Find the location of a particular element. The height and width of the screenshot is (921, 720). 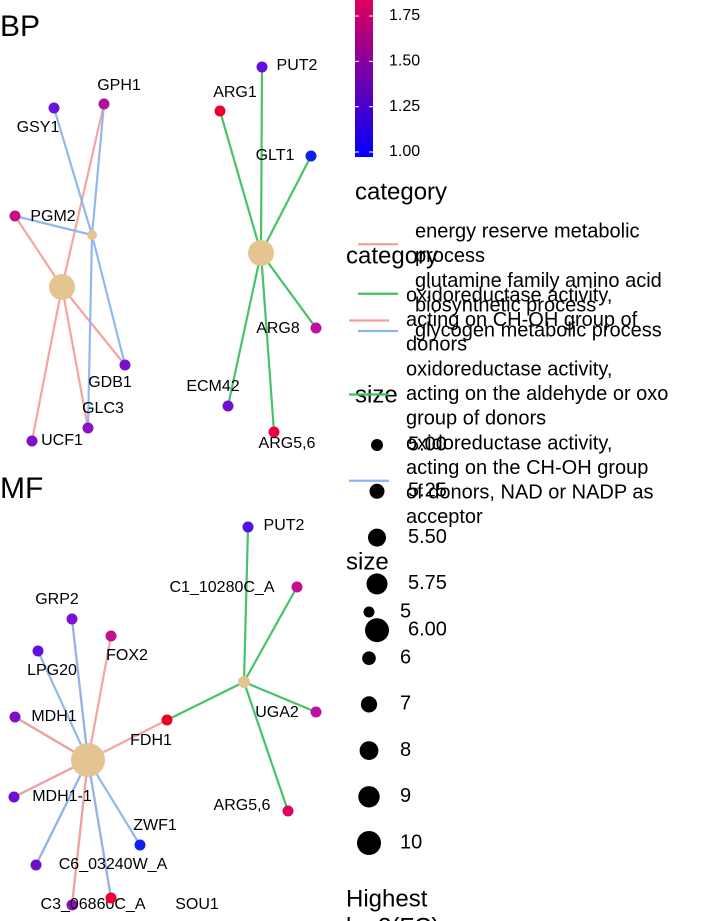

panel-title: BP is located at coordinates (20, 26).